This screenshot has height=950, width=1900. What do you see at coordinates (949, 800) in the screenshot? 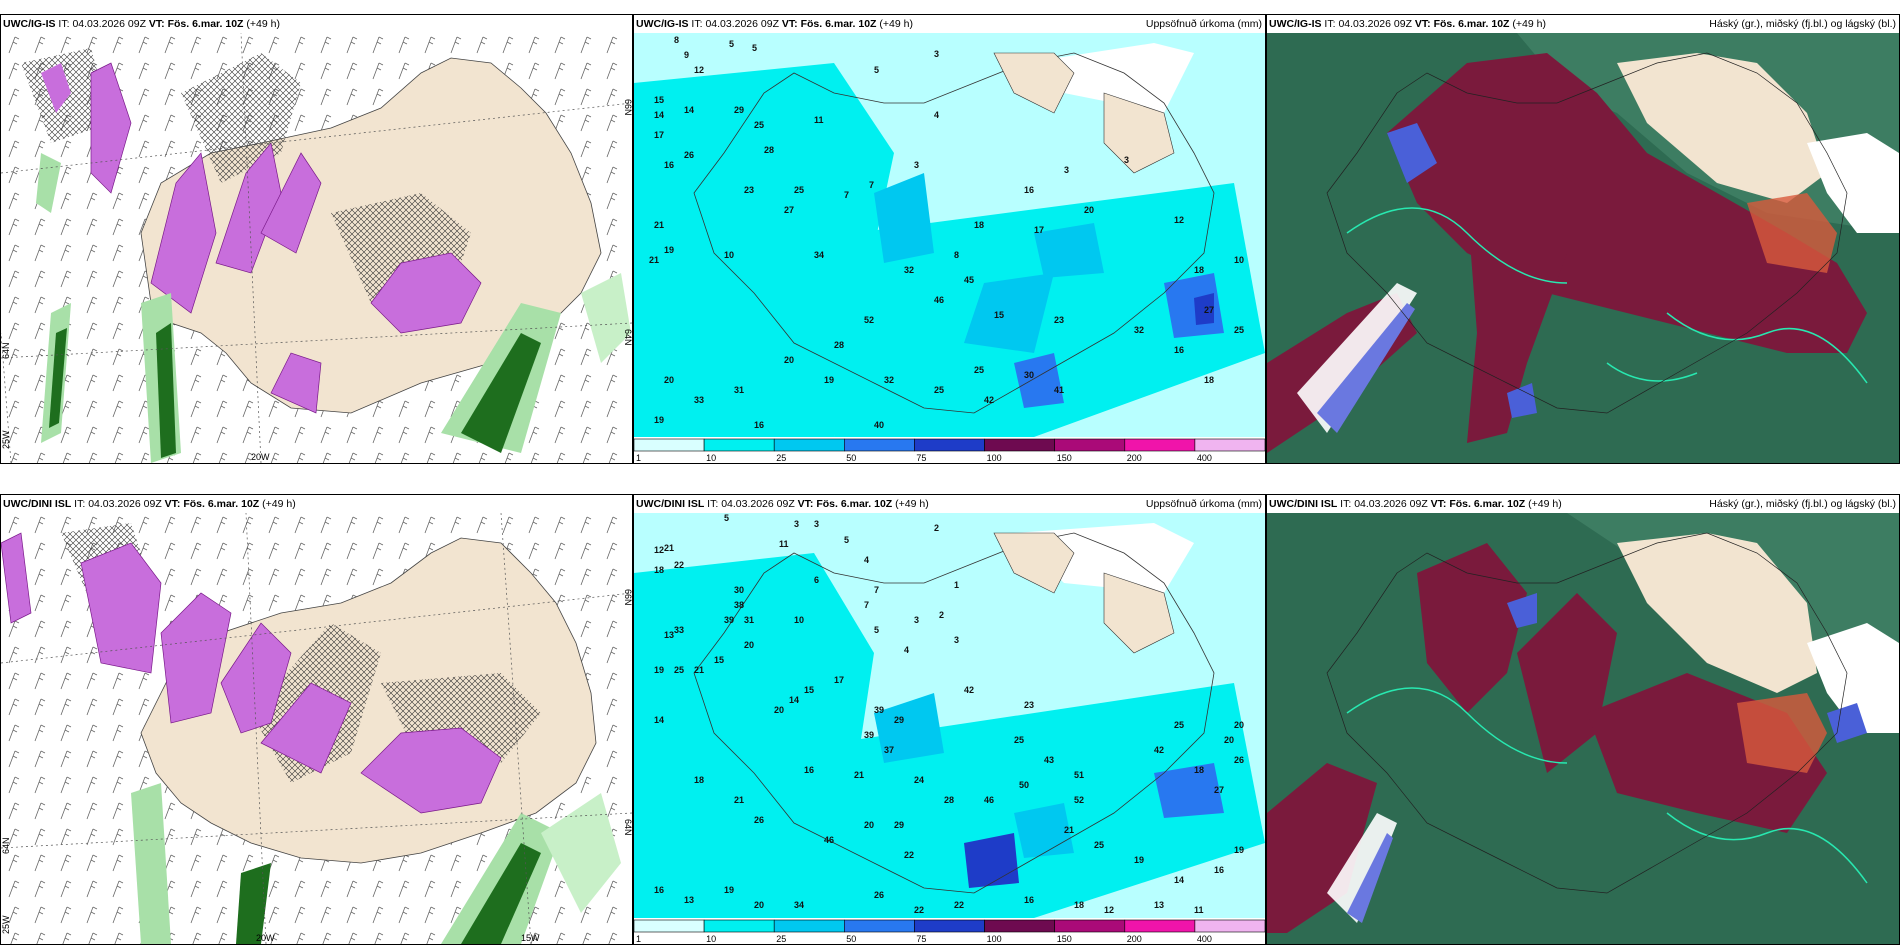
I see `svg-text: 28` at bounding box center [949, 800].